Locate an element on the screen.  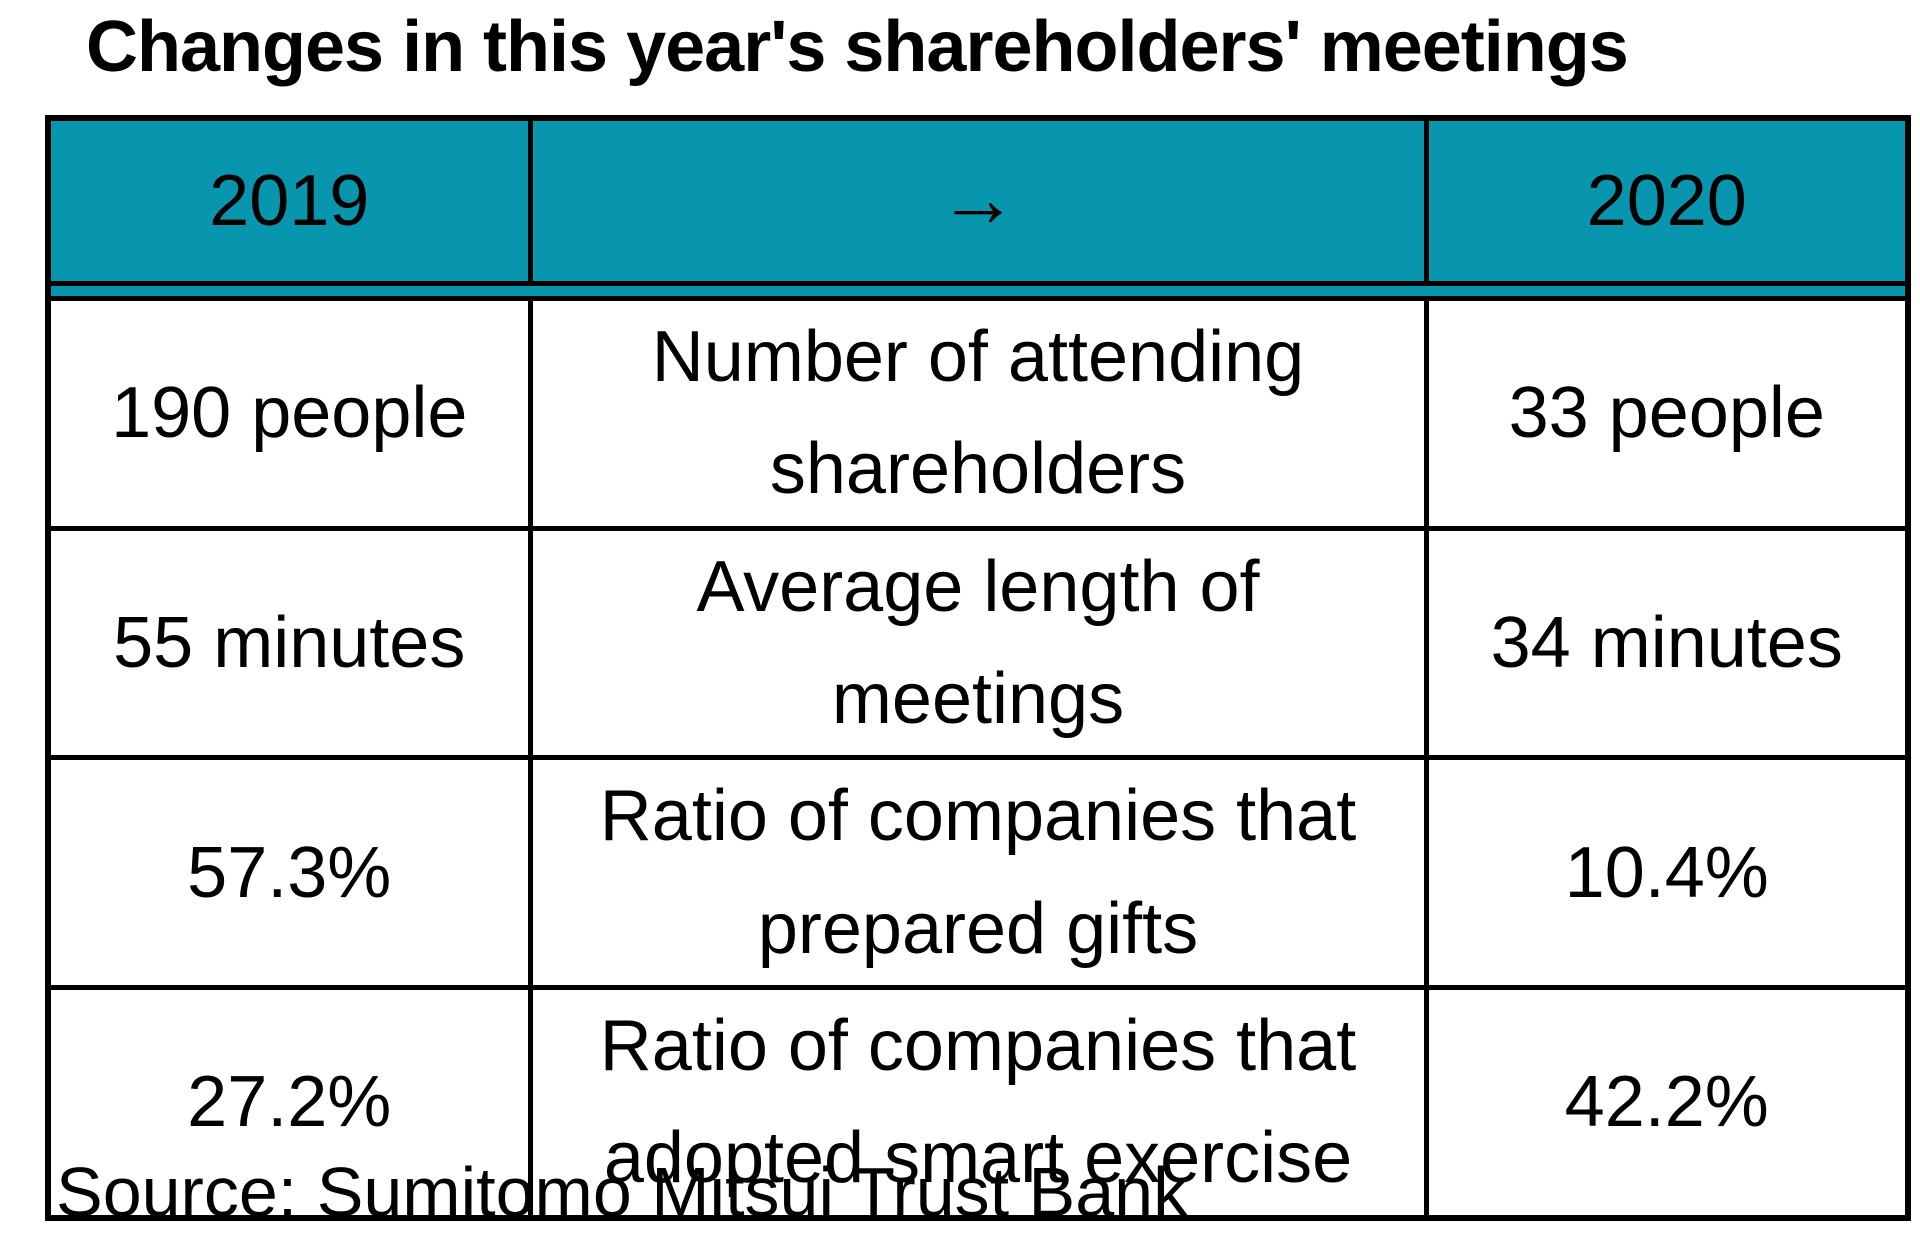
cell-2019-length: 55 minutes is located at coordinates (289, 643).